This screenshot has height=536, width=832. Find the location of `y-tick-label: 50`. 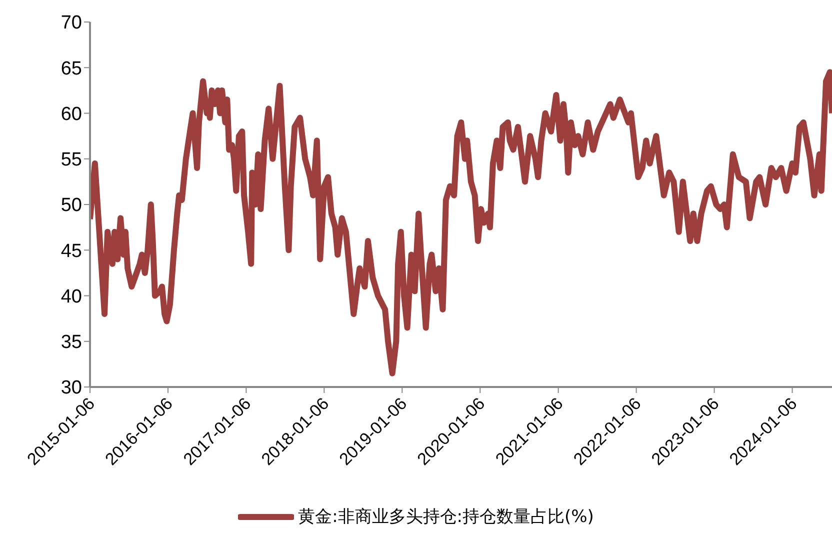

y-tick-label: 50 is located at coordinates (71, 205).